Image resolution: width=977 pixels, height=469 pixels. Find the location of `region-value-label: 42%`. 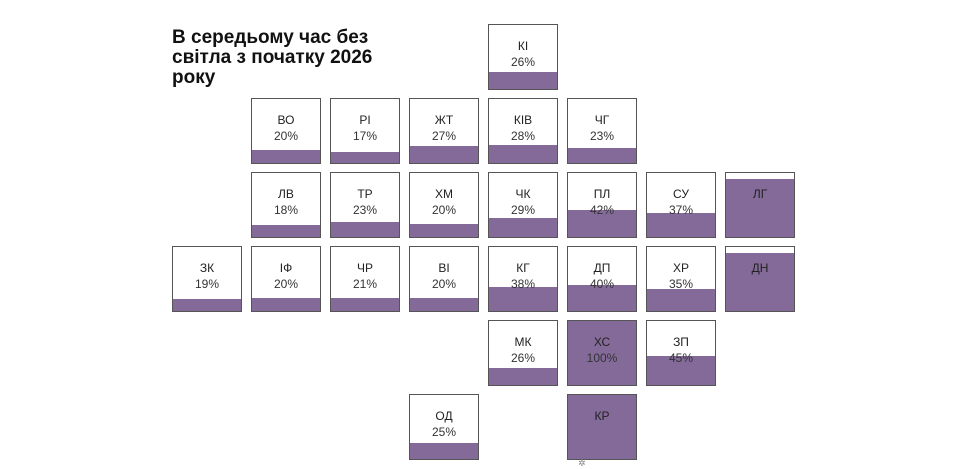

region-value-label: 42% is located at coordinates (602, 210).